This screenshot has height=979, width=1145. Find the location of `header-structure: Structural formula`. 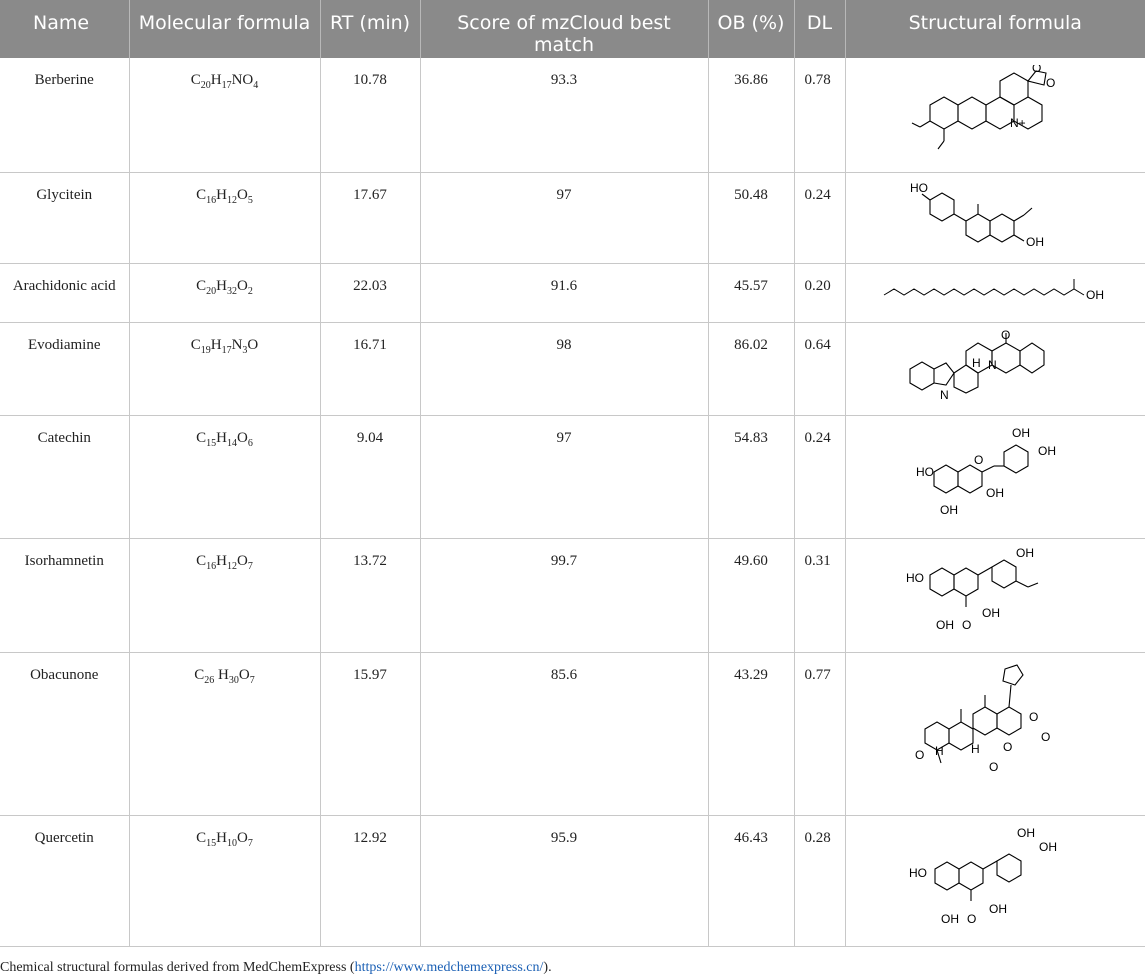

header-structure: Structural formula is located at coordinates (995, 29).